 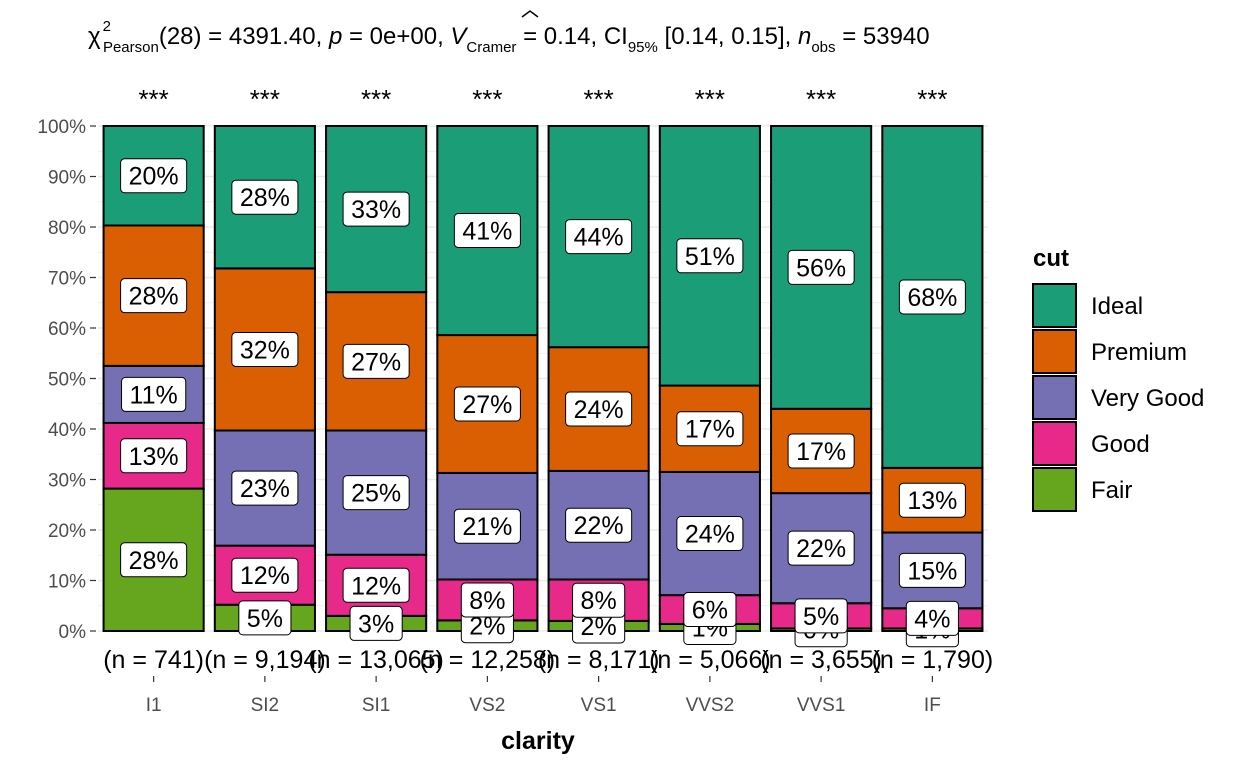 I want to click on x-tick-label: VS2, so click(x=487, y=705).